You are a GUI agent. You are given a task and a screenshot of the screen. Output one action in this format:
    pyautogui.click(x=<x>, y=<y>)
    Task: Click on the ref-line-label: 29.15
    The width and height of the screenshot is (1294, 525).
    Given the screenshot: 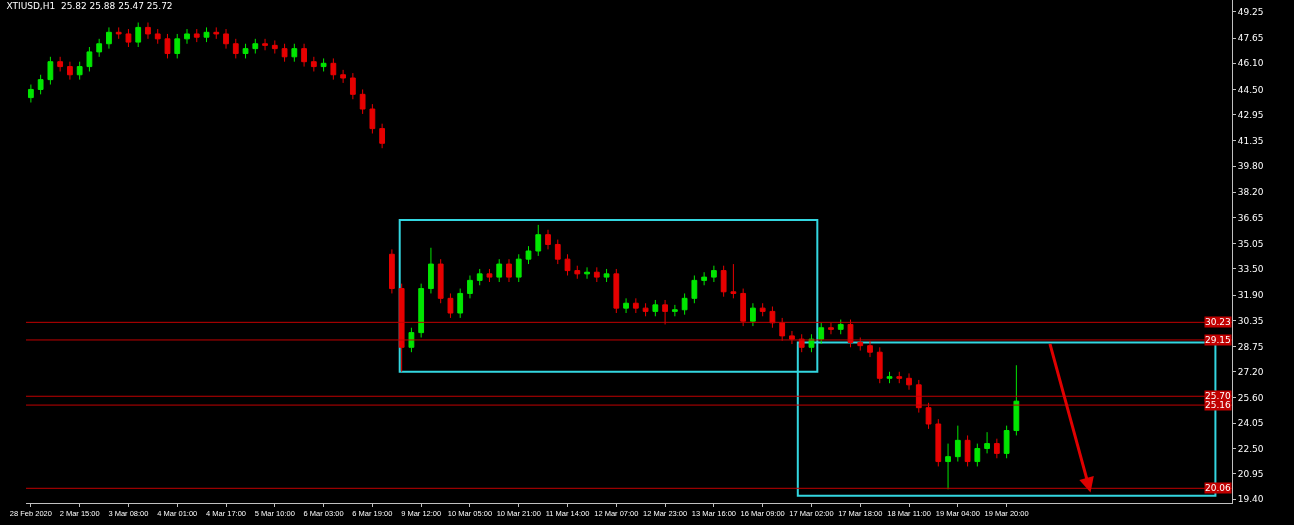 What is the action you would take?
    pyautogui.click(x=1218, y=340)
    